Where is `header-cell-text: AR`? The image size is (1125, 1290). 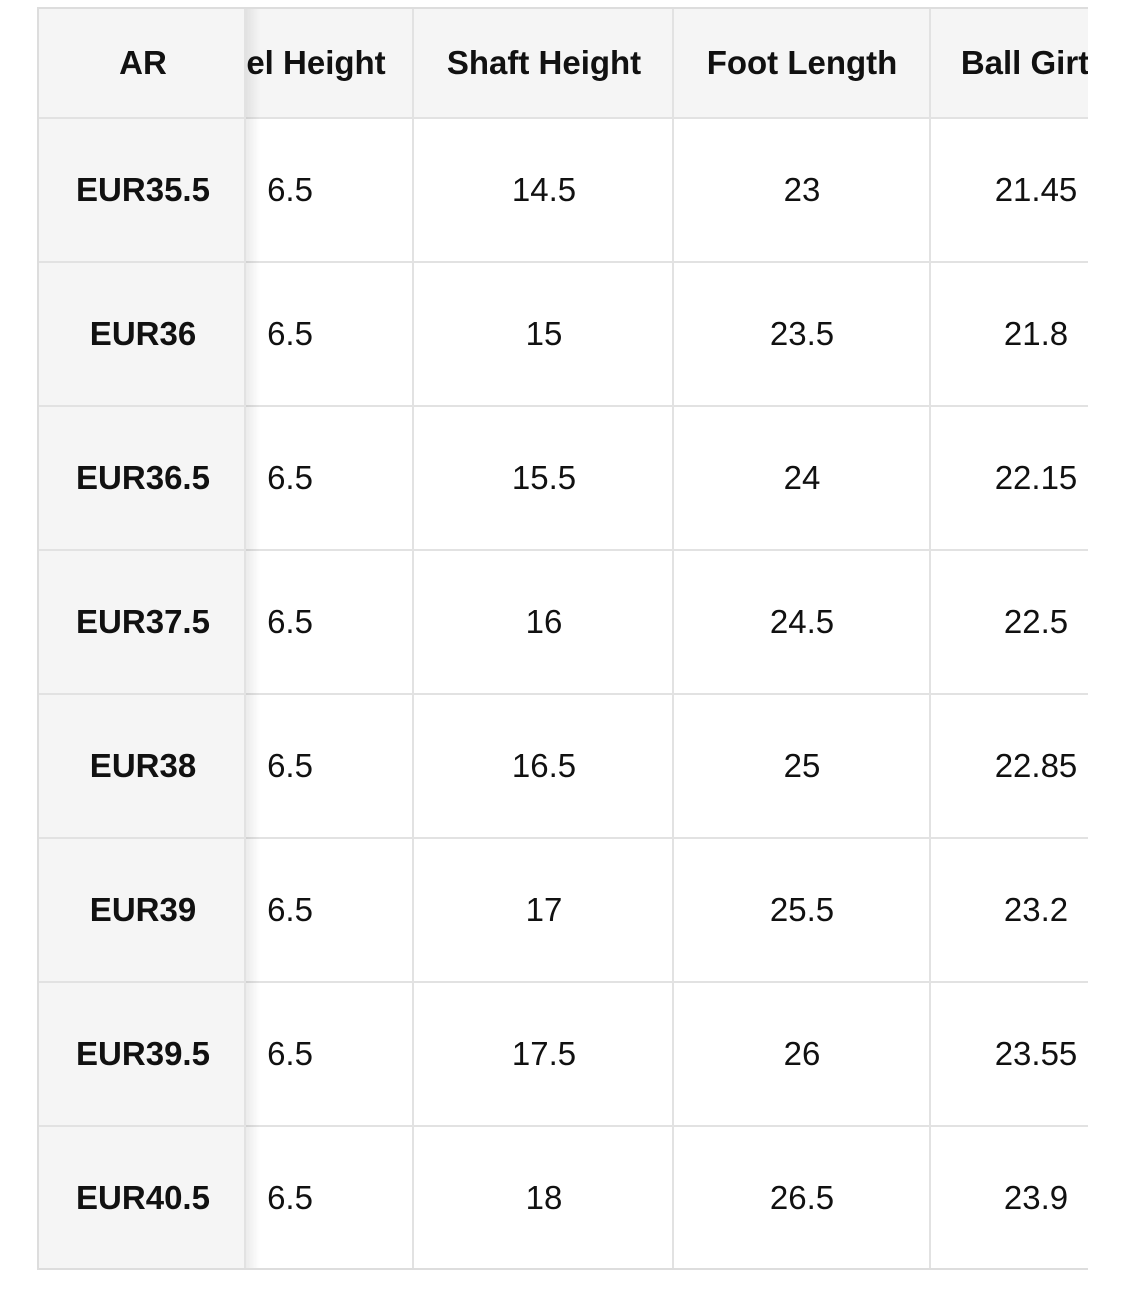 header-cell-text: AR is located at coordinates (143, 62).